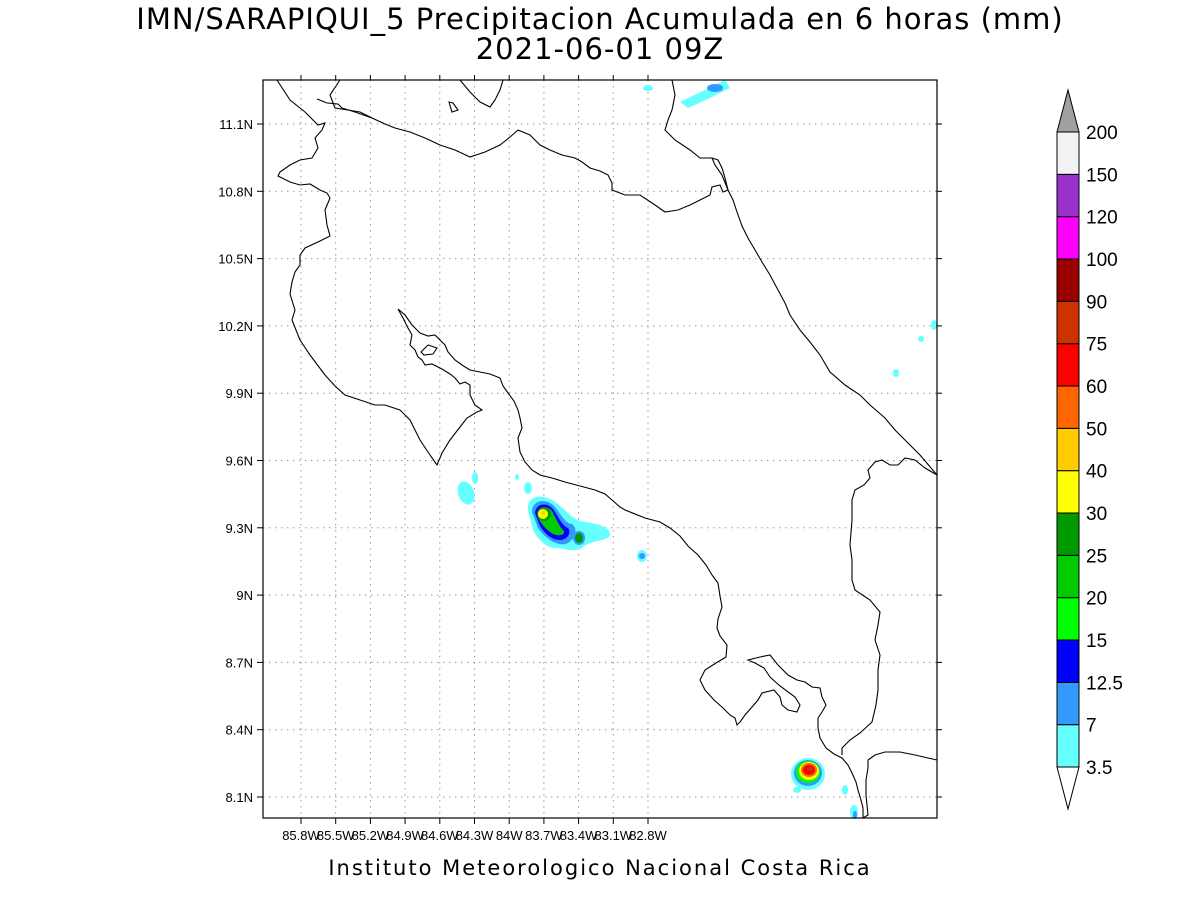 Image resolution: width=1200 pixels, height=900 pixels. I want to click on lake, so click(453, 107).